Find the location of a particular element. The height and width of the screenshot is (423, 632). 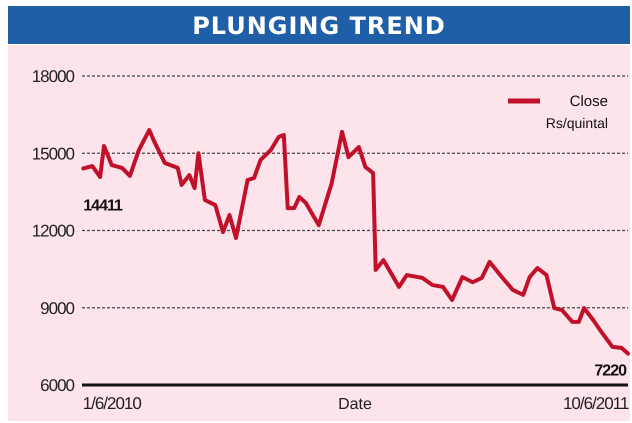

x-tick-label: 10/6/2011 is located at coordinates (595, 403).